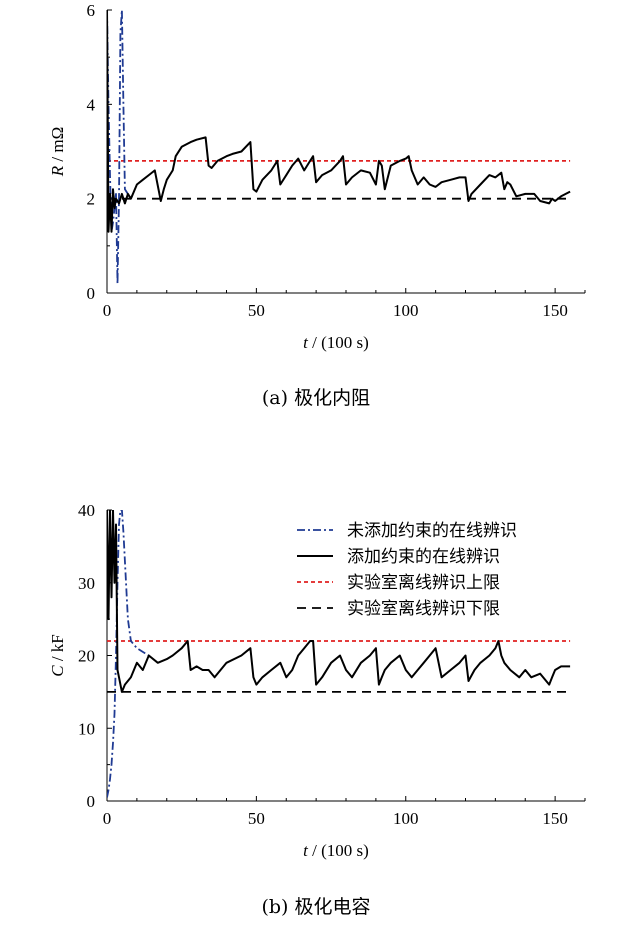  I want to click on panel-caption: (a) 极化内阻, so click(316, 398).